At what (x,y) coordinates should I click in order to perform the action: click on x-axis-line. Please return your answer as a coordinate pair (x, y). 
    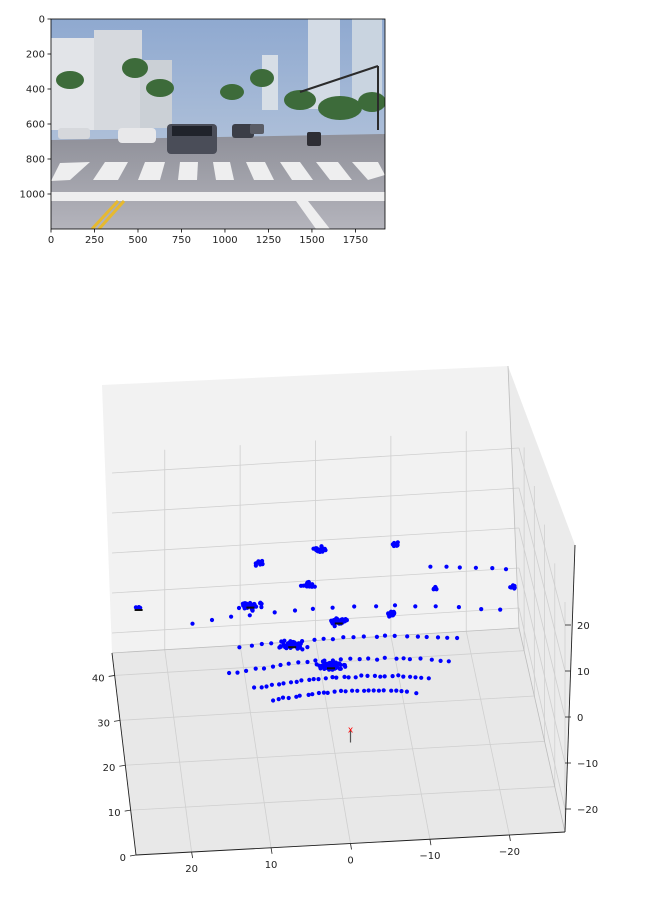
    Looking at the image, I should click on (124, 754).